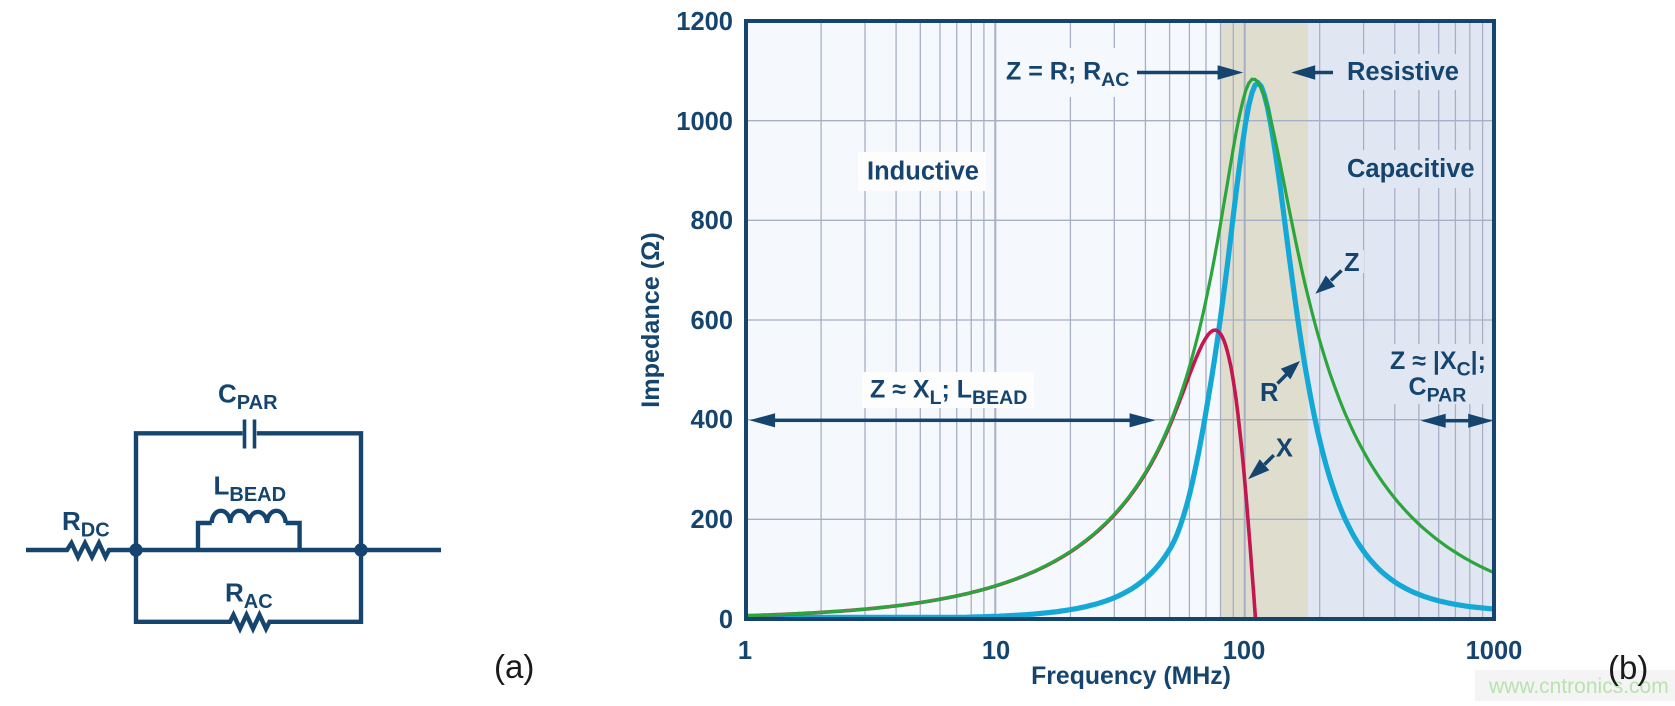 The width and height of the screenshot is (1675, 706). What do you see at coordinates (745, 651) in the screenshot?
I see `svg-text: 1` at bounding box center [745, 651].